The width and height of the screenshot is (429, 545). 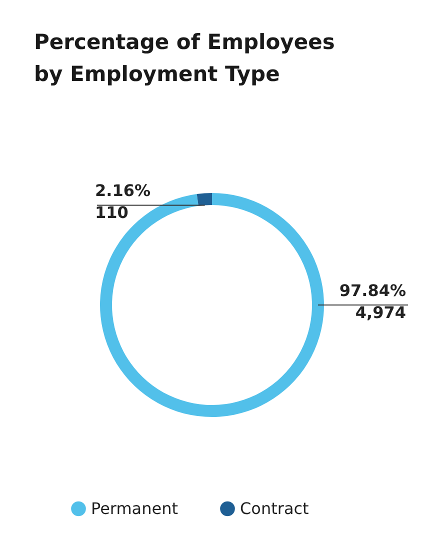 What do you see at coordinates (184, 58) in the screenshot?
I see `chart-title: Percentage of Employees by Employment Type` at bounding box center [184, 58].